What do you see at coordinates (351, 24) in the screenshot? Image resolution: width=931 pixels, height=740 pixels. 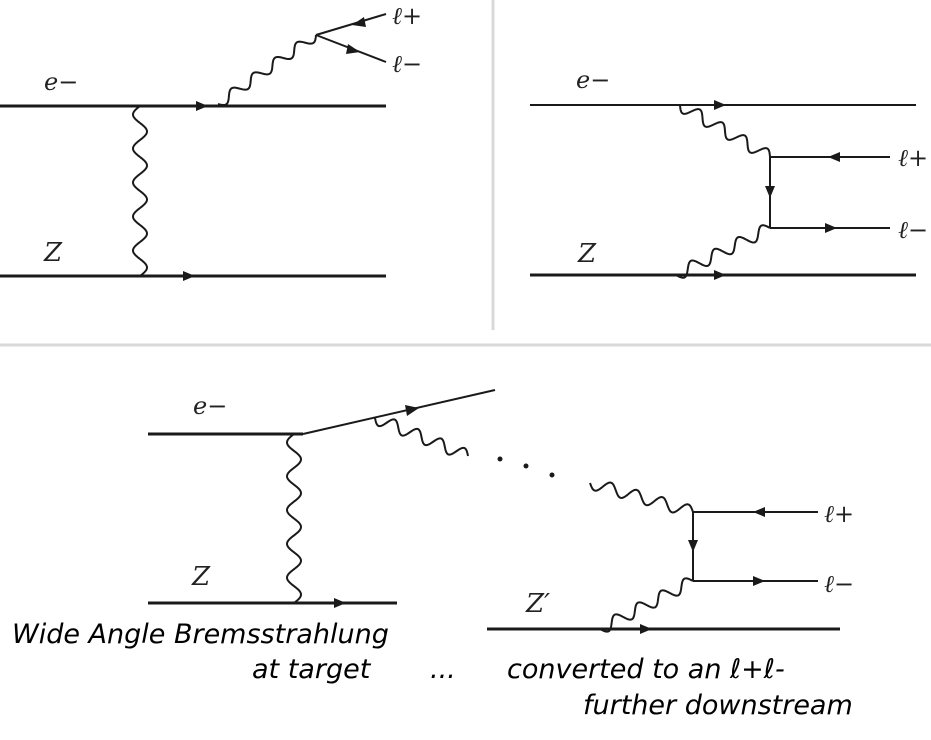 I see `lepton-plus-line` at bounding box center [351, 24].